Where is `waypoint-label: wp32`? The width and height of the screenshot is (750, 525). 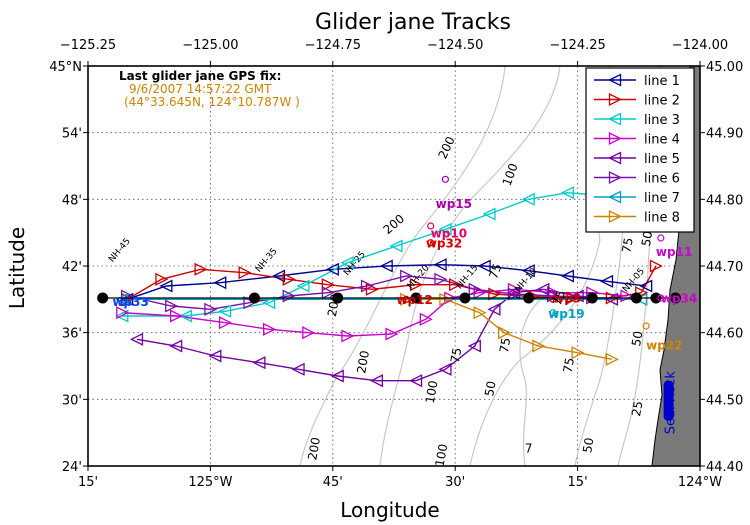 waypoint-label: wp32 is located at coordinates (444, 243).